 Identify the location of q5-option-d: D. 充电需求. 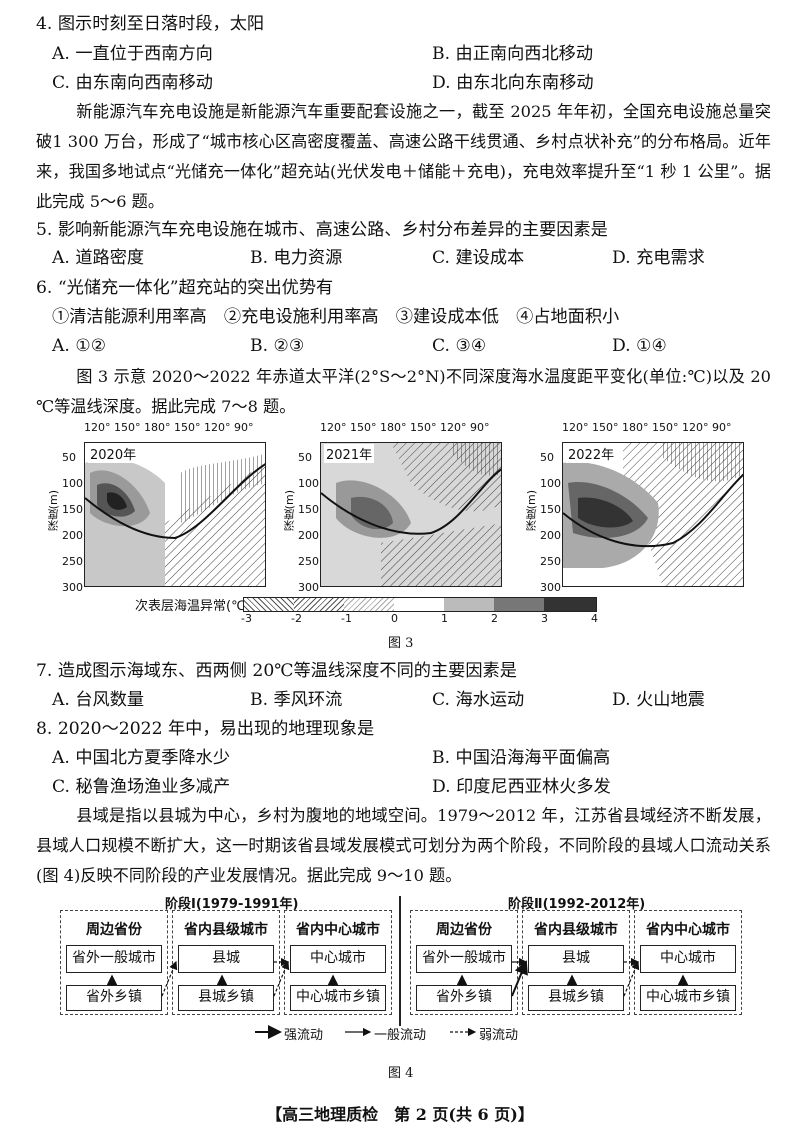
(658, 258).